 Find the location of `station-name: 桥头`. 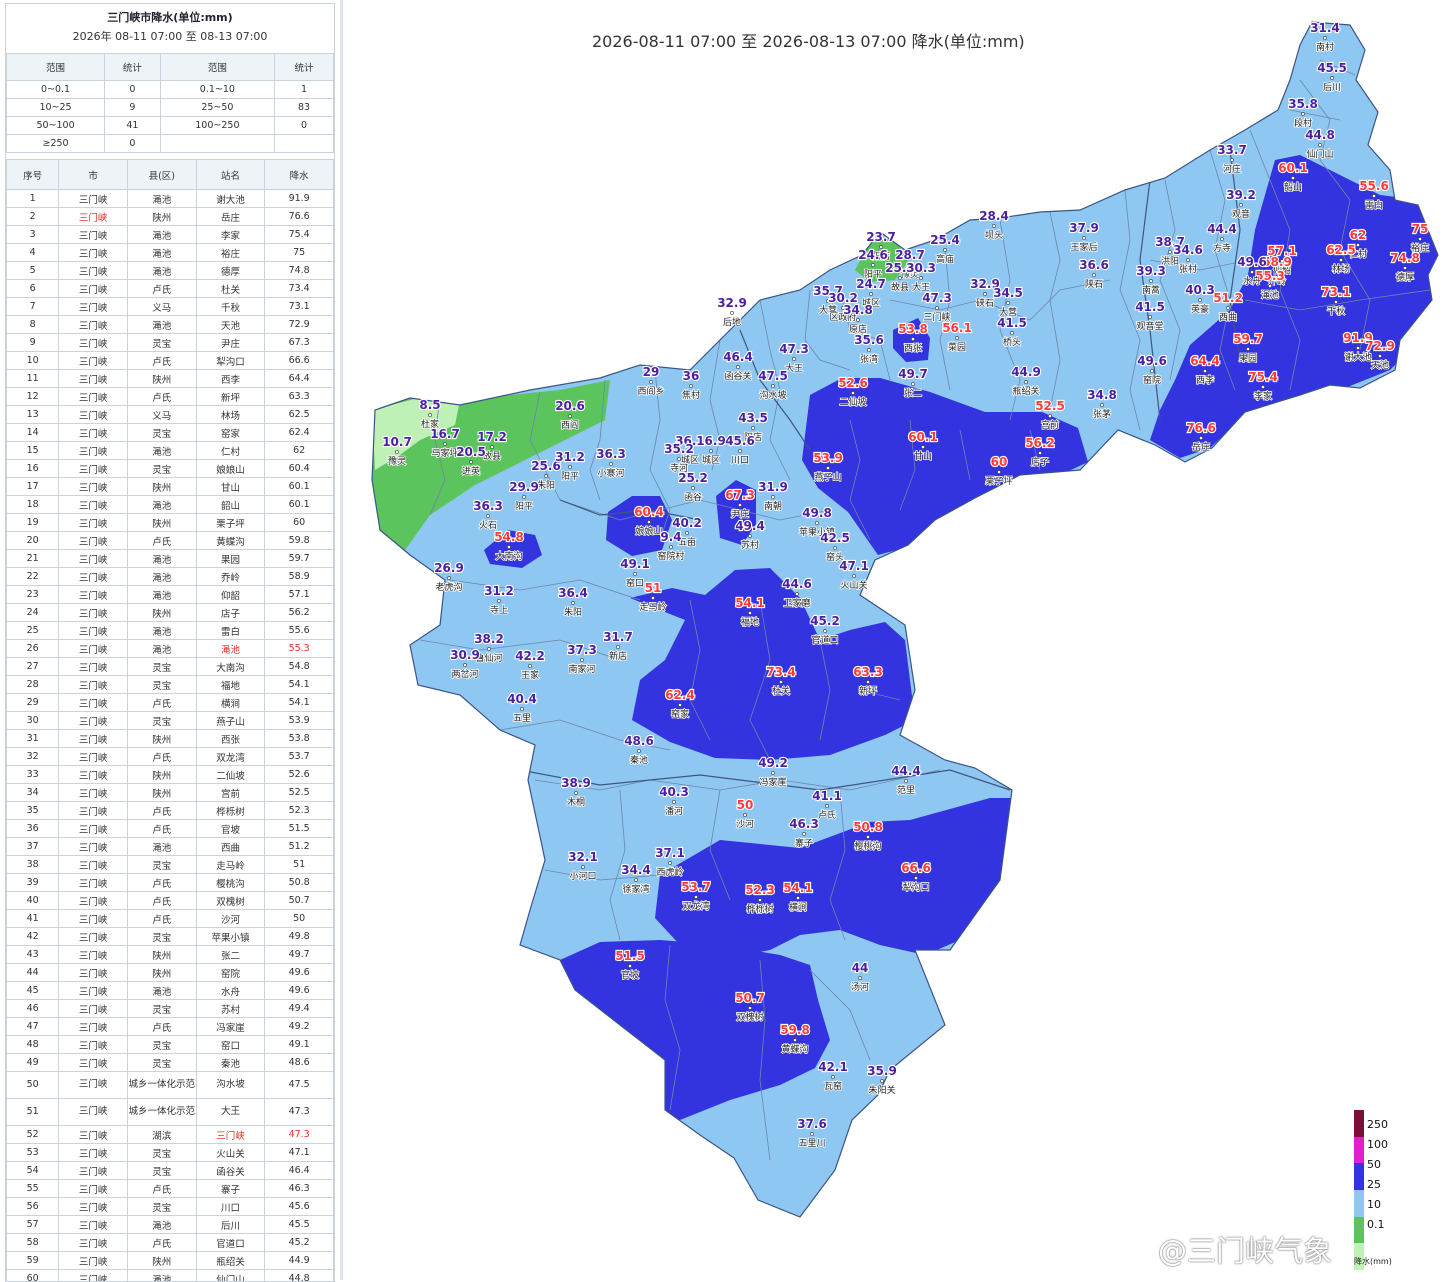

station-name: 桥头 is located at coordinates (1012, 342).